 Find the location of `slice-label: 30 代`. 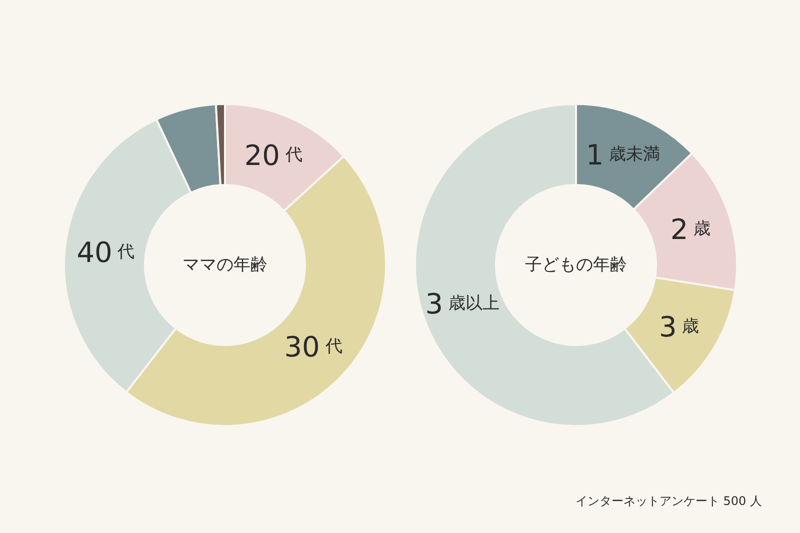

slice-label: 30 代 is located at coordinates (313, 346).